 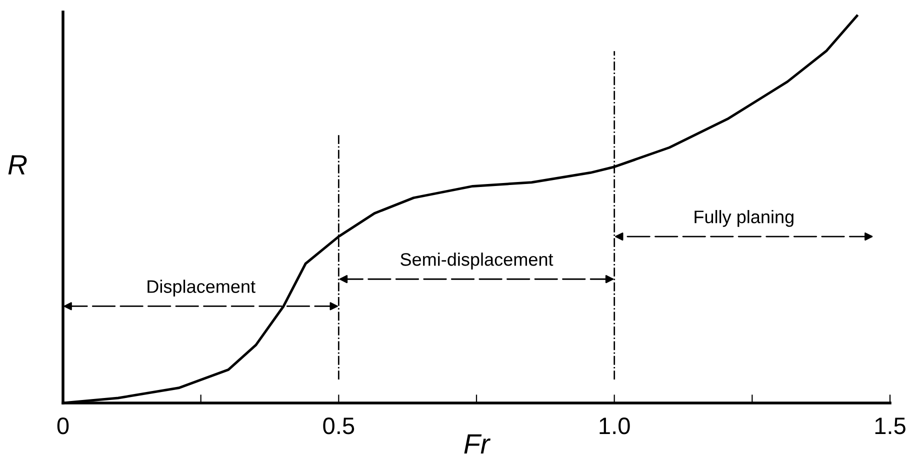 I want to click on y-axis-title: R, so click(x=17, y=164).